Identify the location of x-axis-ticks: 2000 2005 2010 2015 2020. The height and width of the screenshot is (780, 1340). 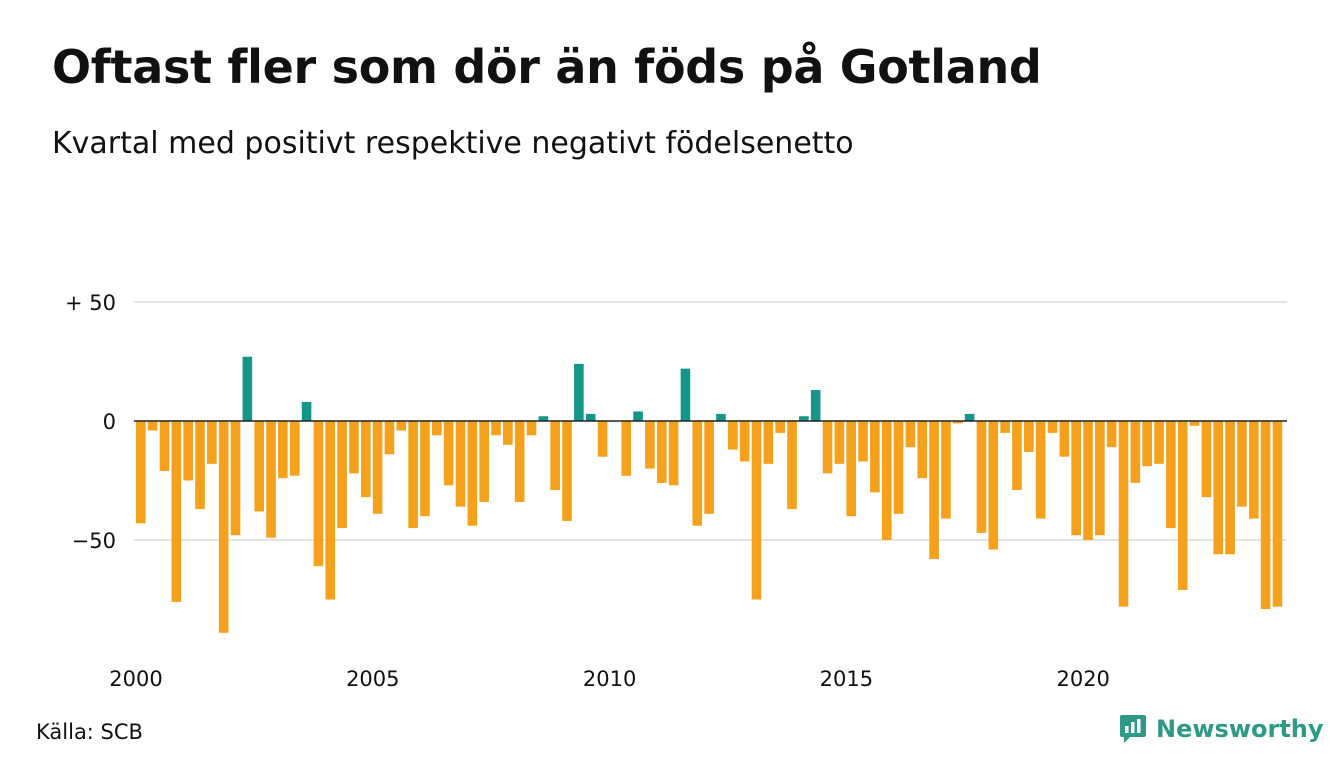
(609, 679).